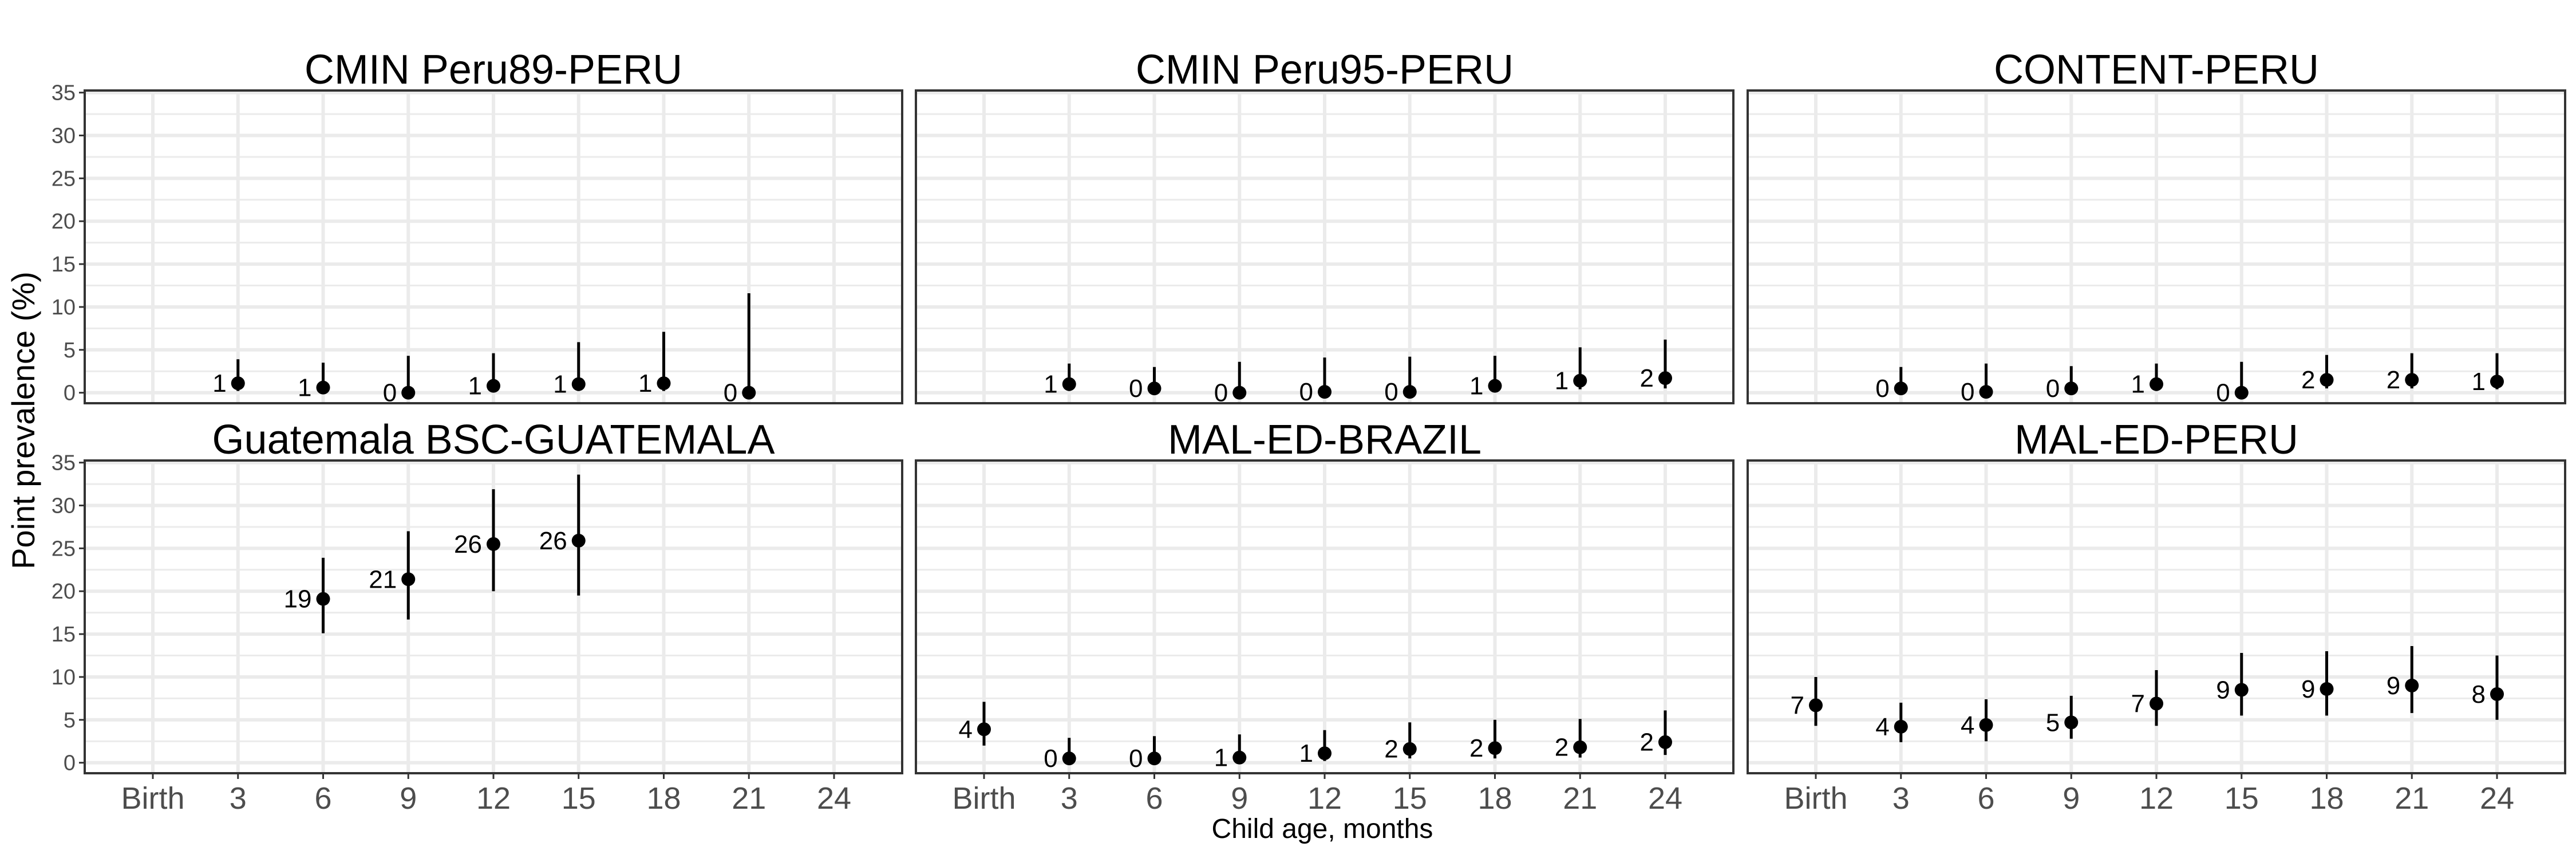  What do you see at coordinates (70, 721) in the screenshot?
I see `y-tick-label: 5` at bounding box center [70, 721].